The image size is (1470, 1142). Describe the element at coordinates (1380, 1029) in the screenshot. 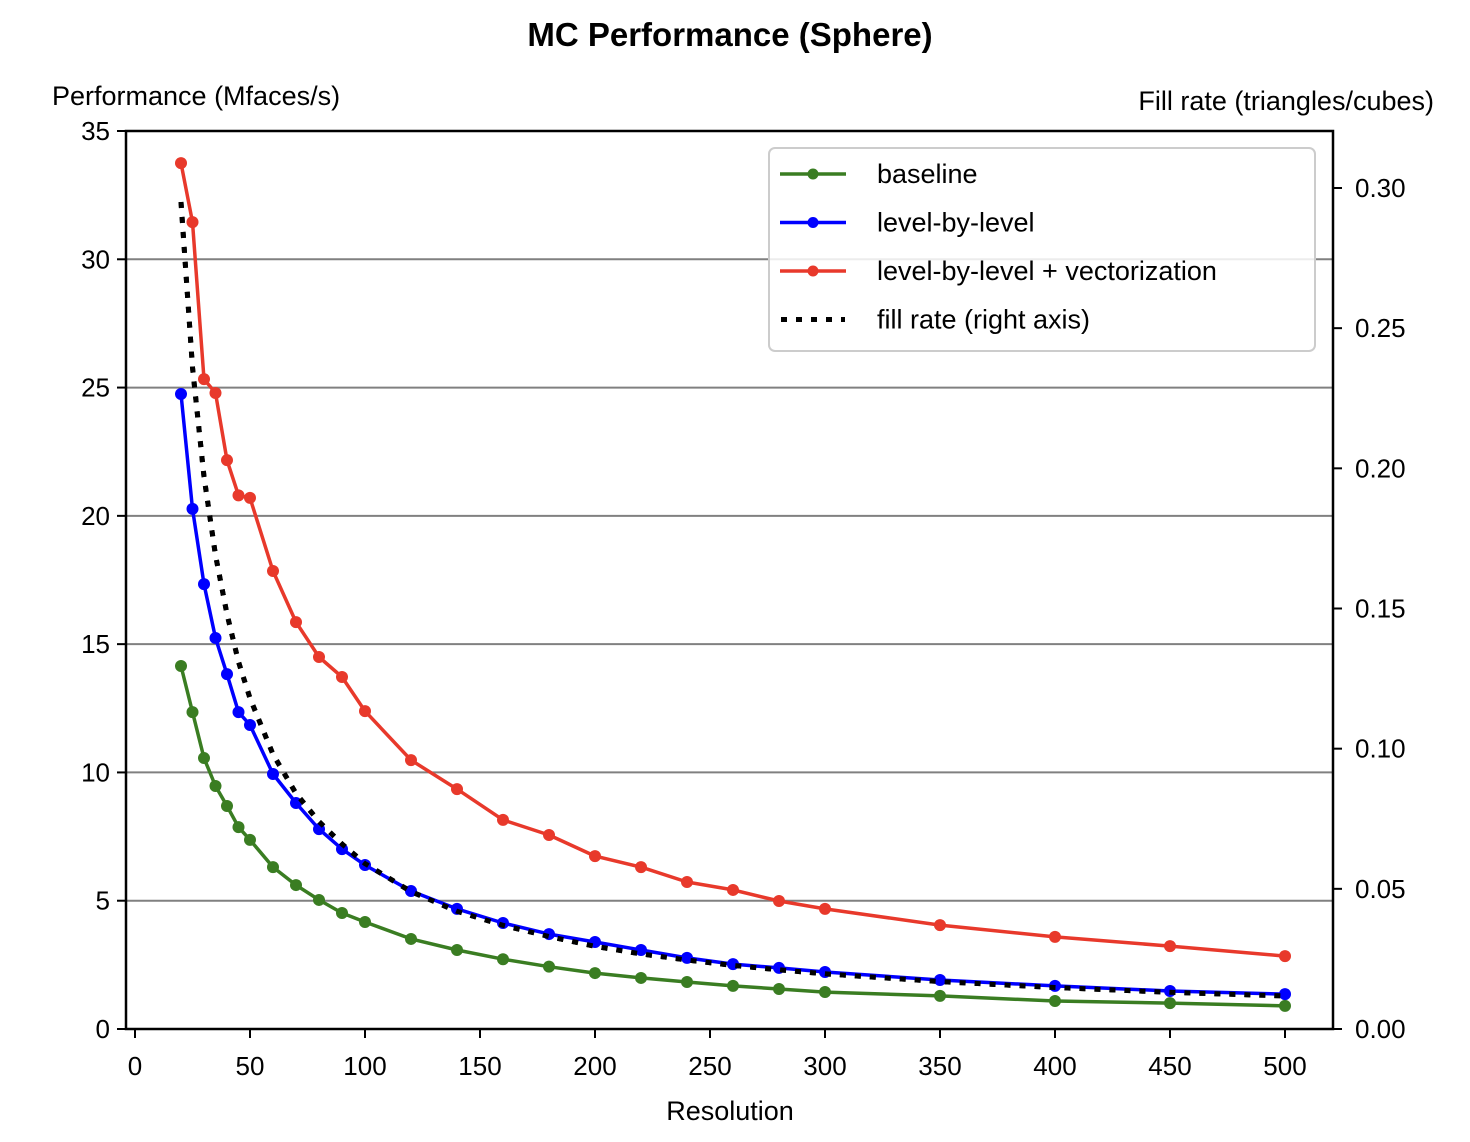

I see `y2-tick-label: 0.00` at that location.